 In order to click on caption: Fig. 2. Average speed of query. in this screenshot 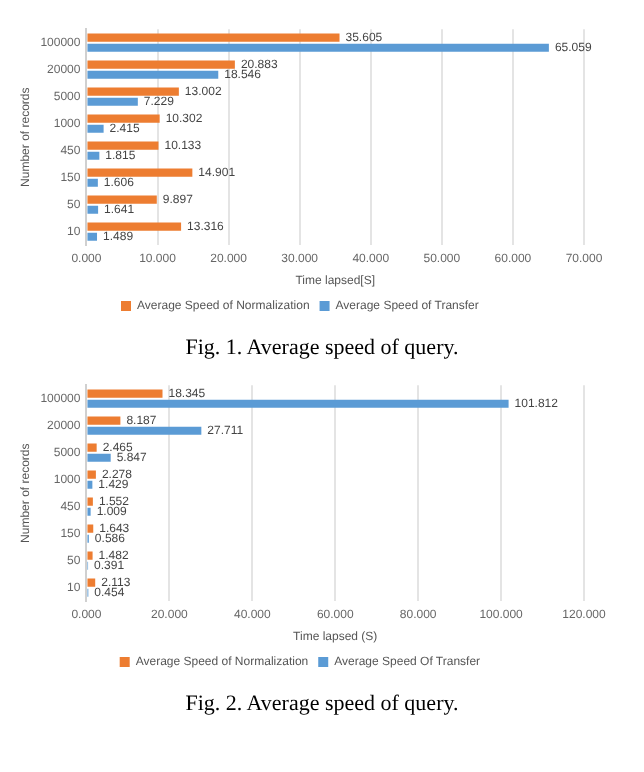, I will do `click(322, 704)`.